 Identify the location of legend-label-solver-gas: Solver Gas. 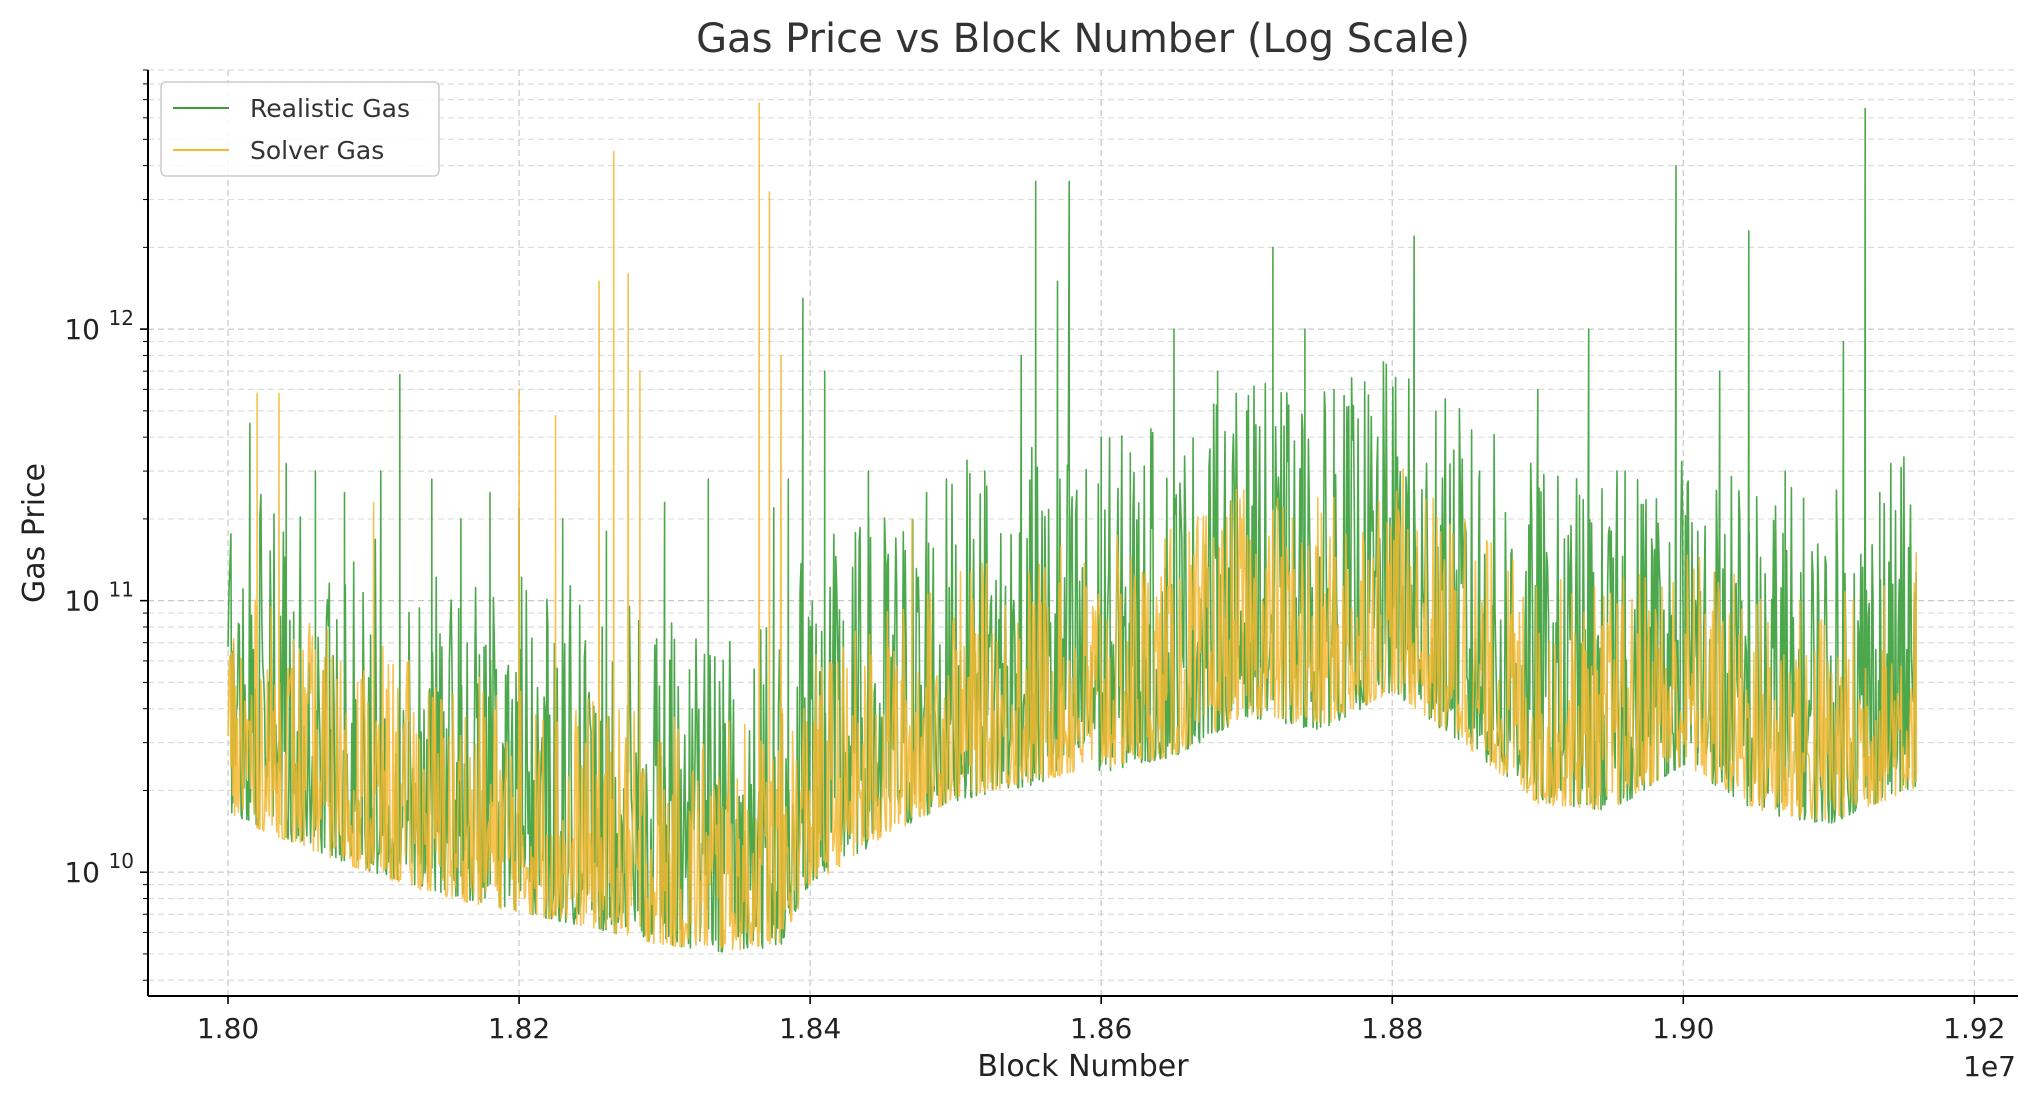
(317, 150).